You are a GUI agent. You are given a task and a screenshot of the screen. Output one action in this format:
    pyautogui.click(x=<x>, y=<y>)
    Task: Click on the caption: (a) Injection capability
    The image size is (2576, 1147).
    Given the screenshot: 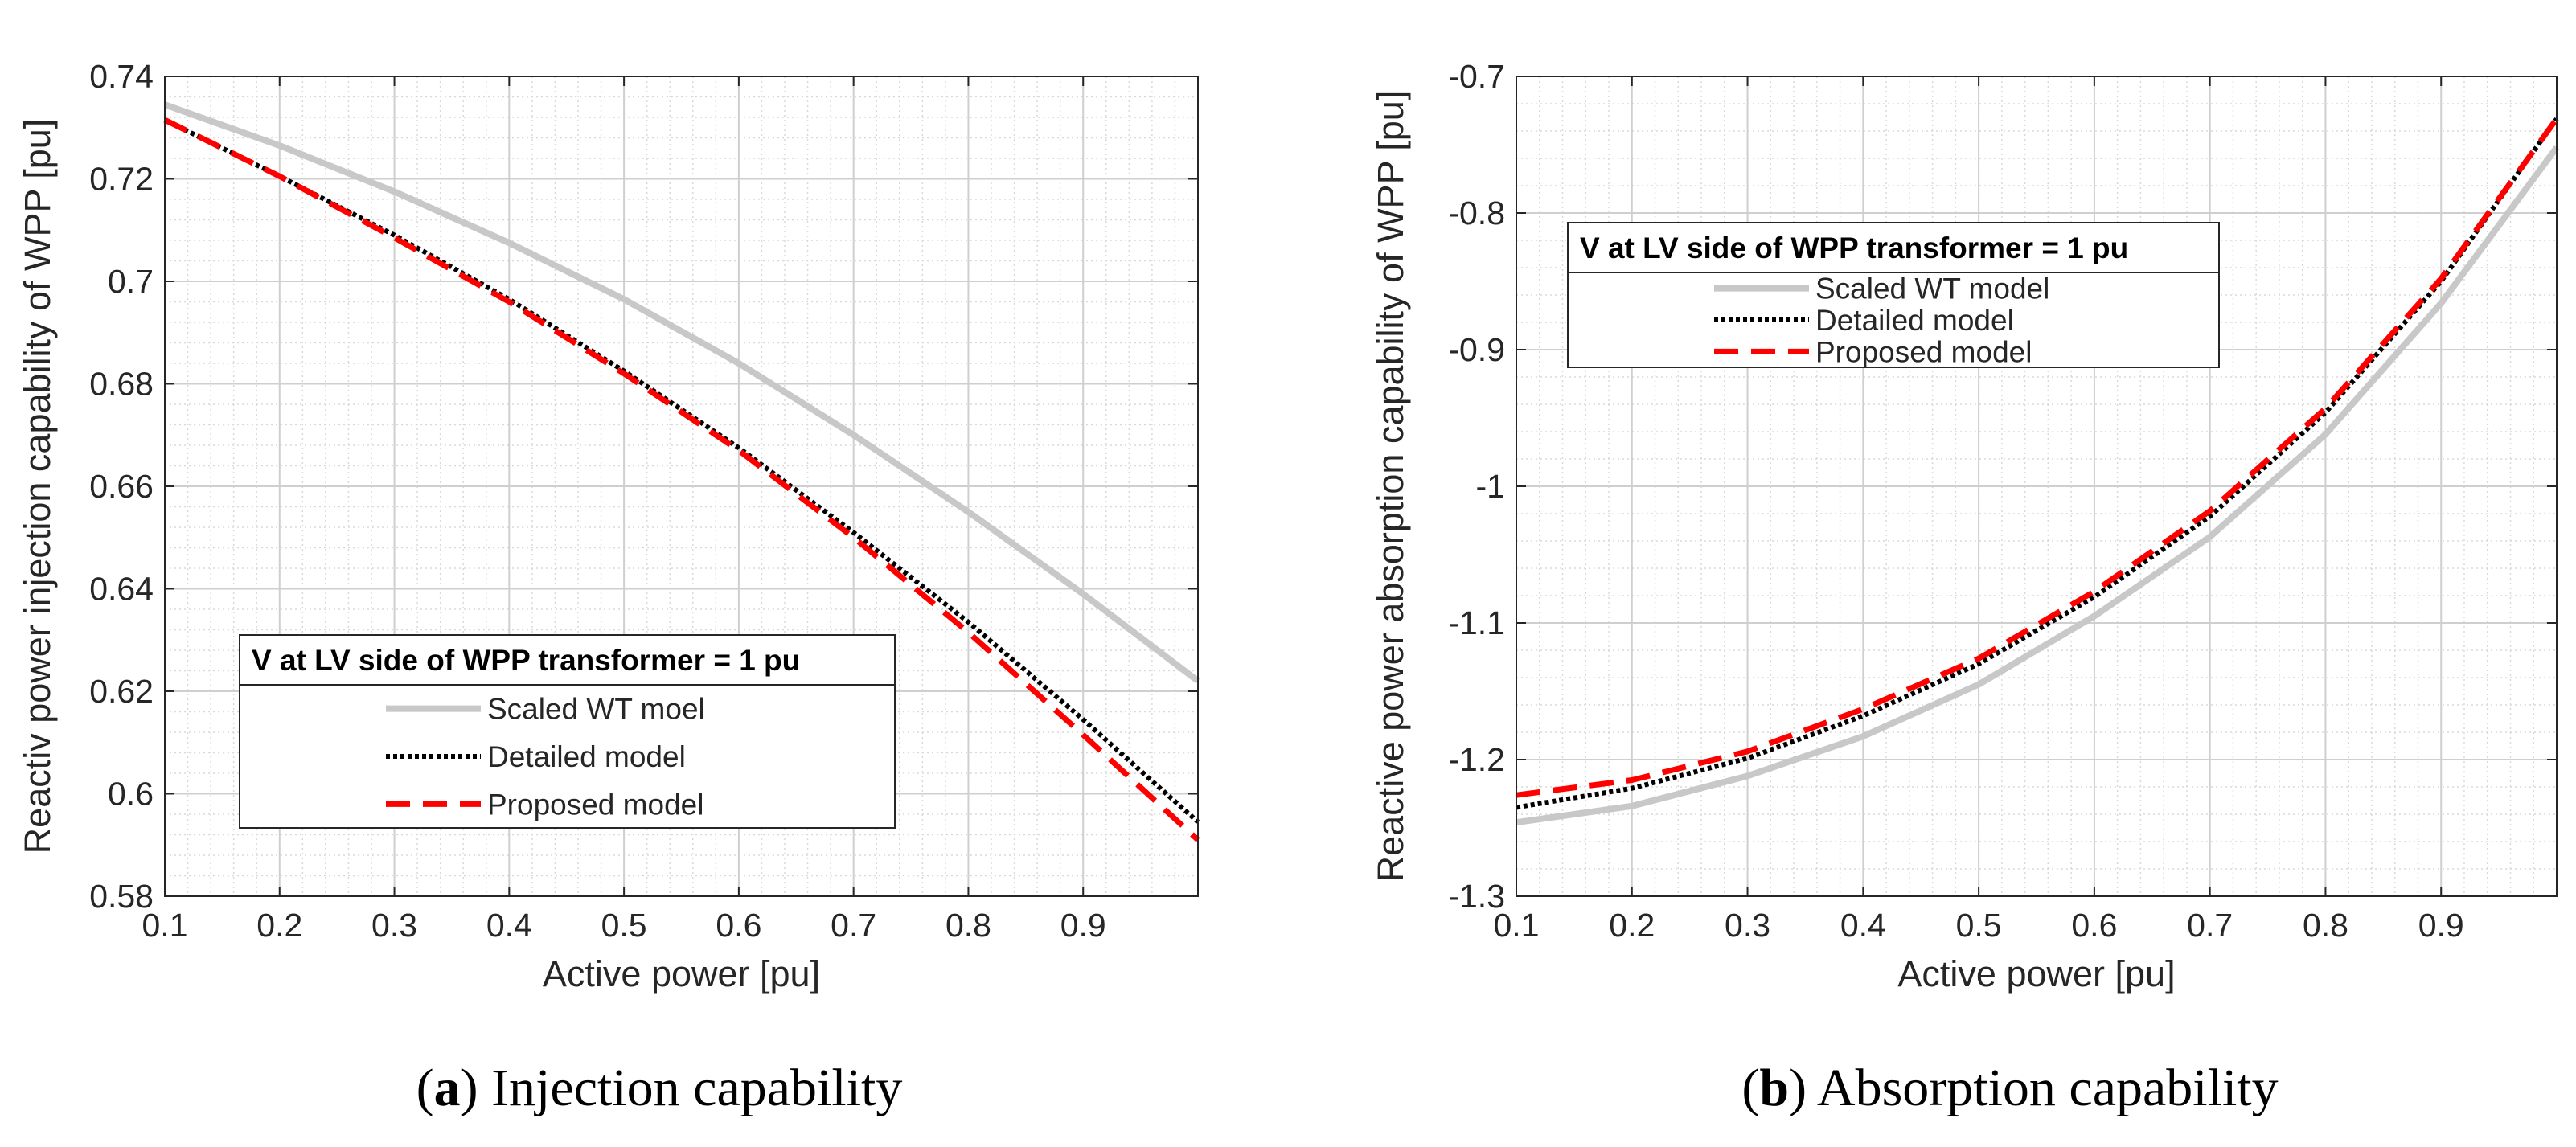 What is the action you would take?
    pyautogui.click(x=659, y=1088)
    